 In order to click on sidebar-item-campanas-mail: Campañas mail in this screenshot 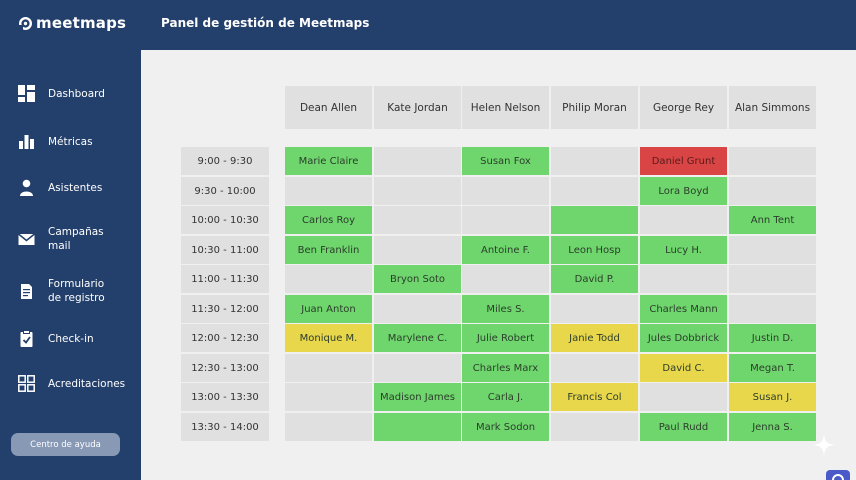, I will do `click(61, 239)`.